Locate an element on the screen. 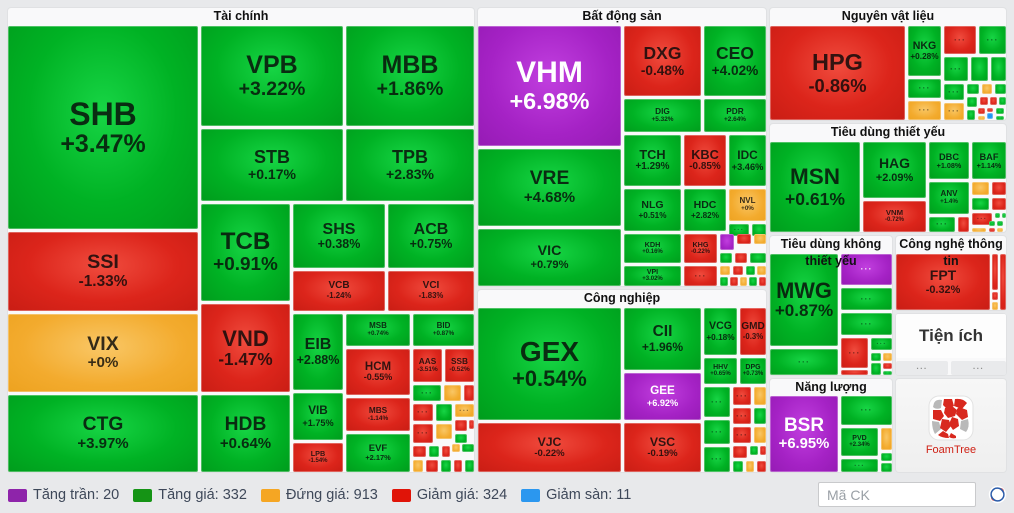 The image size is (1014, 513). tile-LPB: LPB -1.54% is located at coordinates (318, 457).